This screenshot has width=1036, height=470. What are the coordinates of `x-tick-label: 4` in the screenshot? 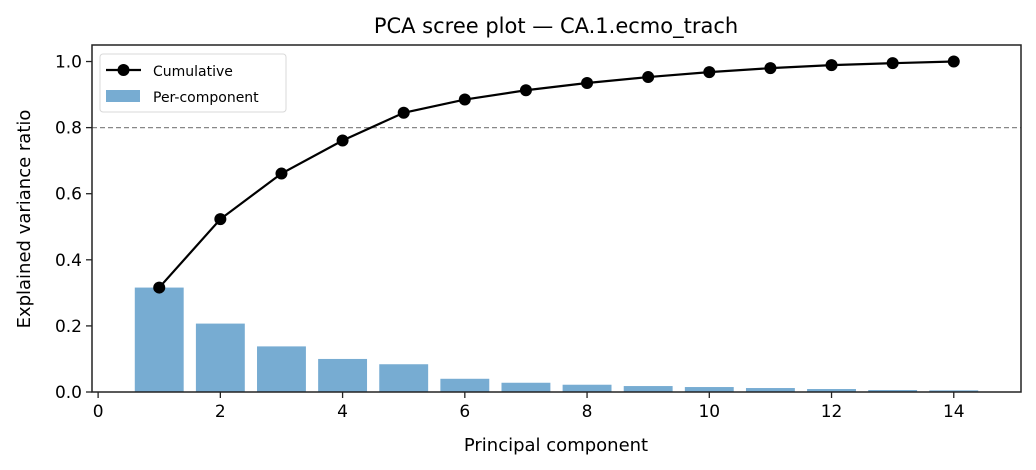 It's located at (342, 412).